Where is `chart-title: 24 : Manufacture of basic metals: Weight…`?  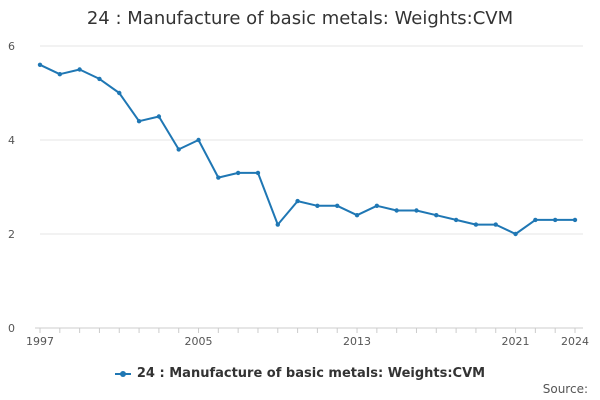
chart-title: 24 : Manufacture of basic metals: Weight… is located at coordinates (300, 18).